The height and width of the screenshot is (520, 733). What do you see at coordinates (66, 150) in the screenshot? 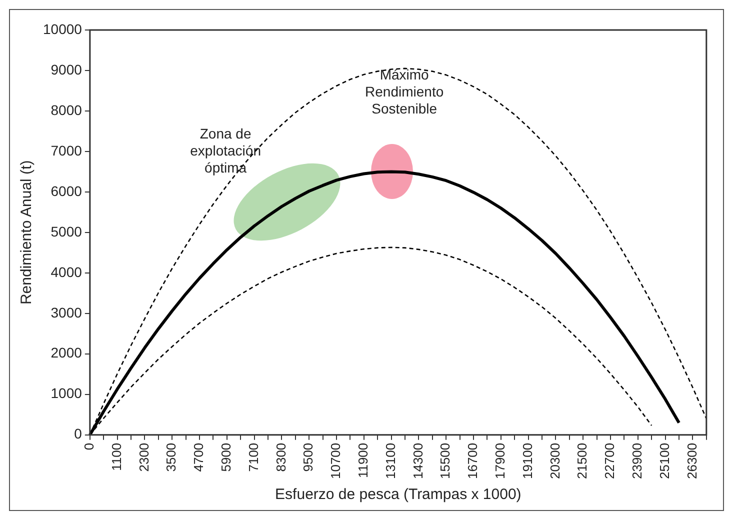
I see `y-tick-label: 7000` at bounding box center [66, 150].